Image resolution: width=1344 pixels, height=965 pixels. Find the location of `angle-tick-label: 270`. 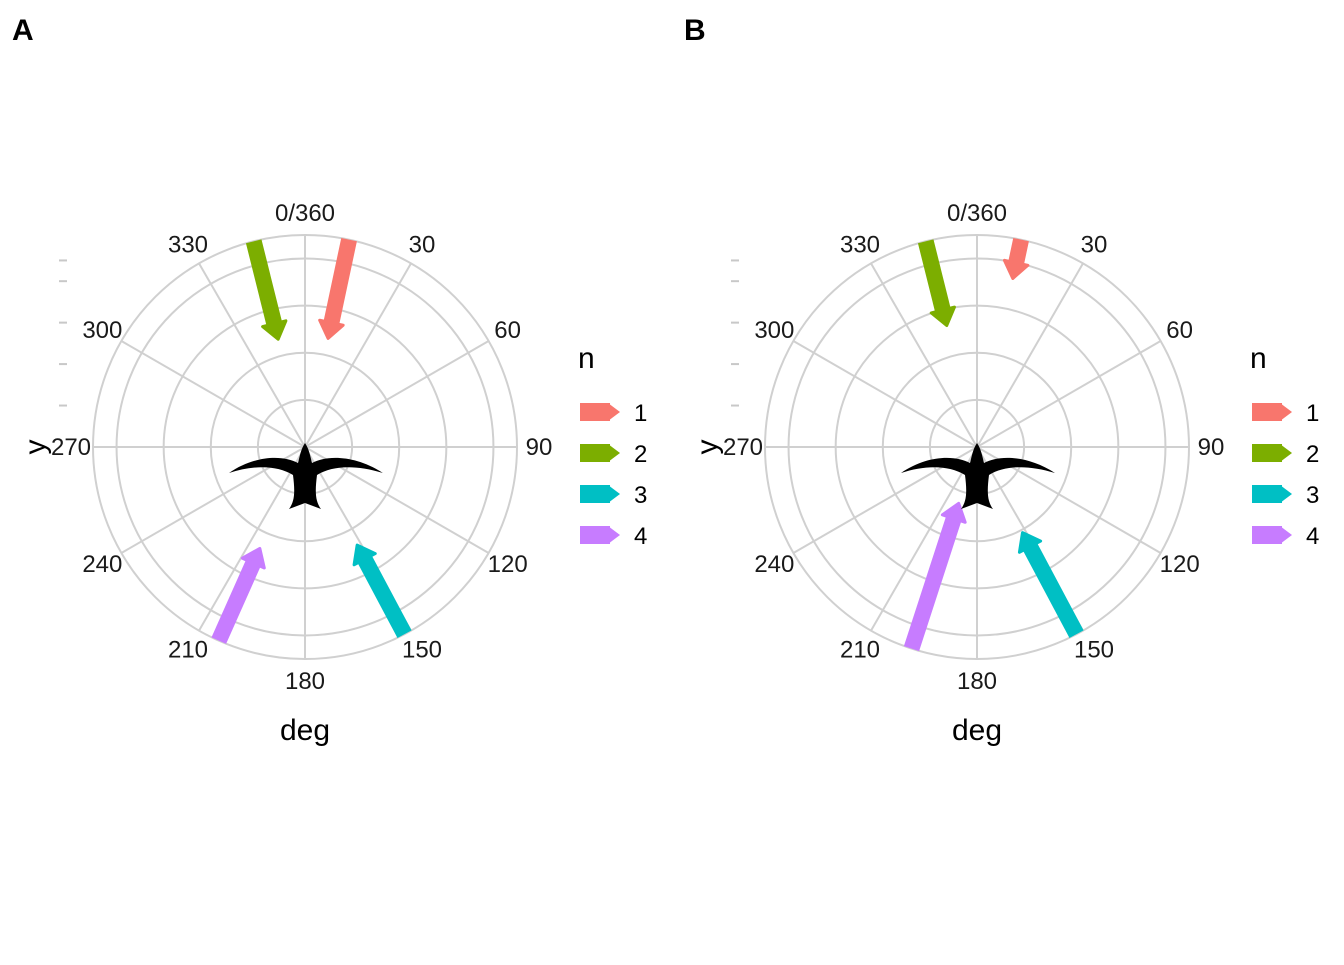

angle-tick-label: 270 is located at coordinates (71, 447).